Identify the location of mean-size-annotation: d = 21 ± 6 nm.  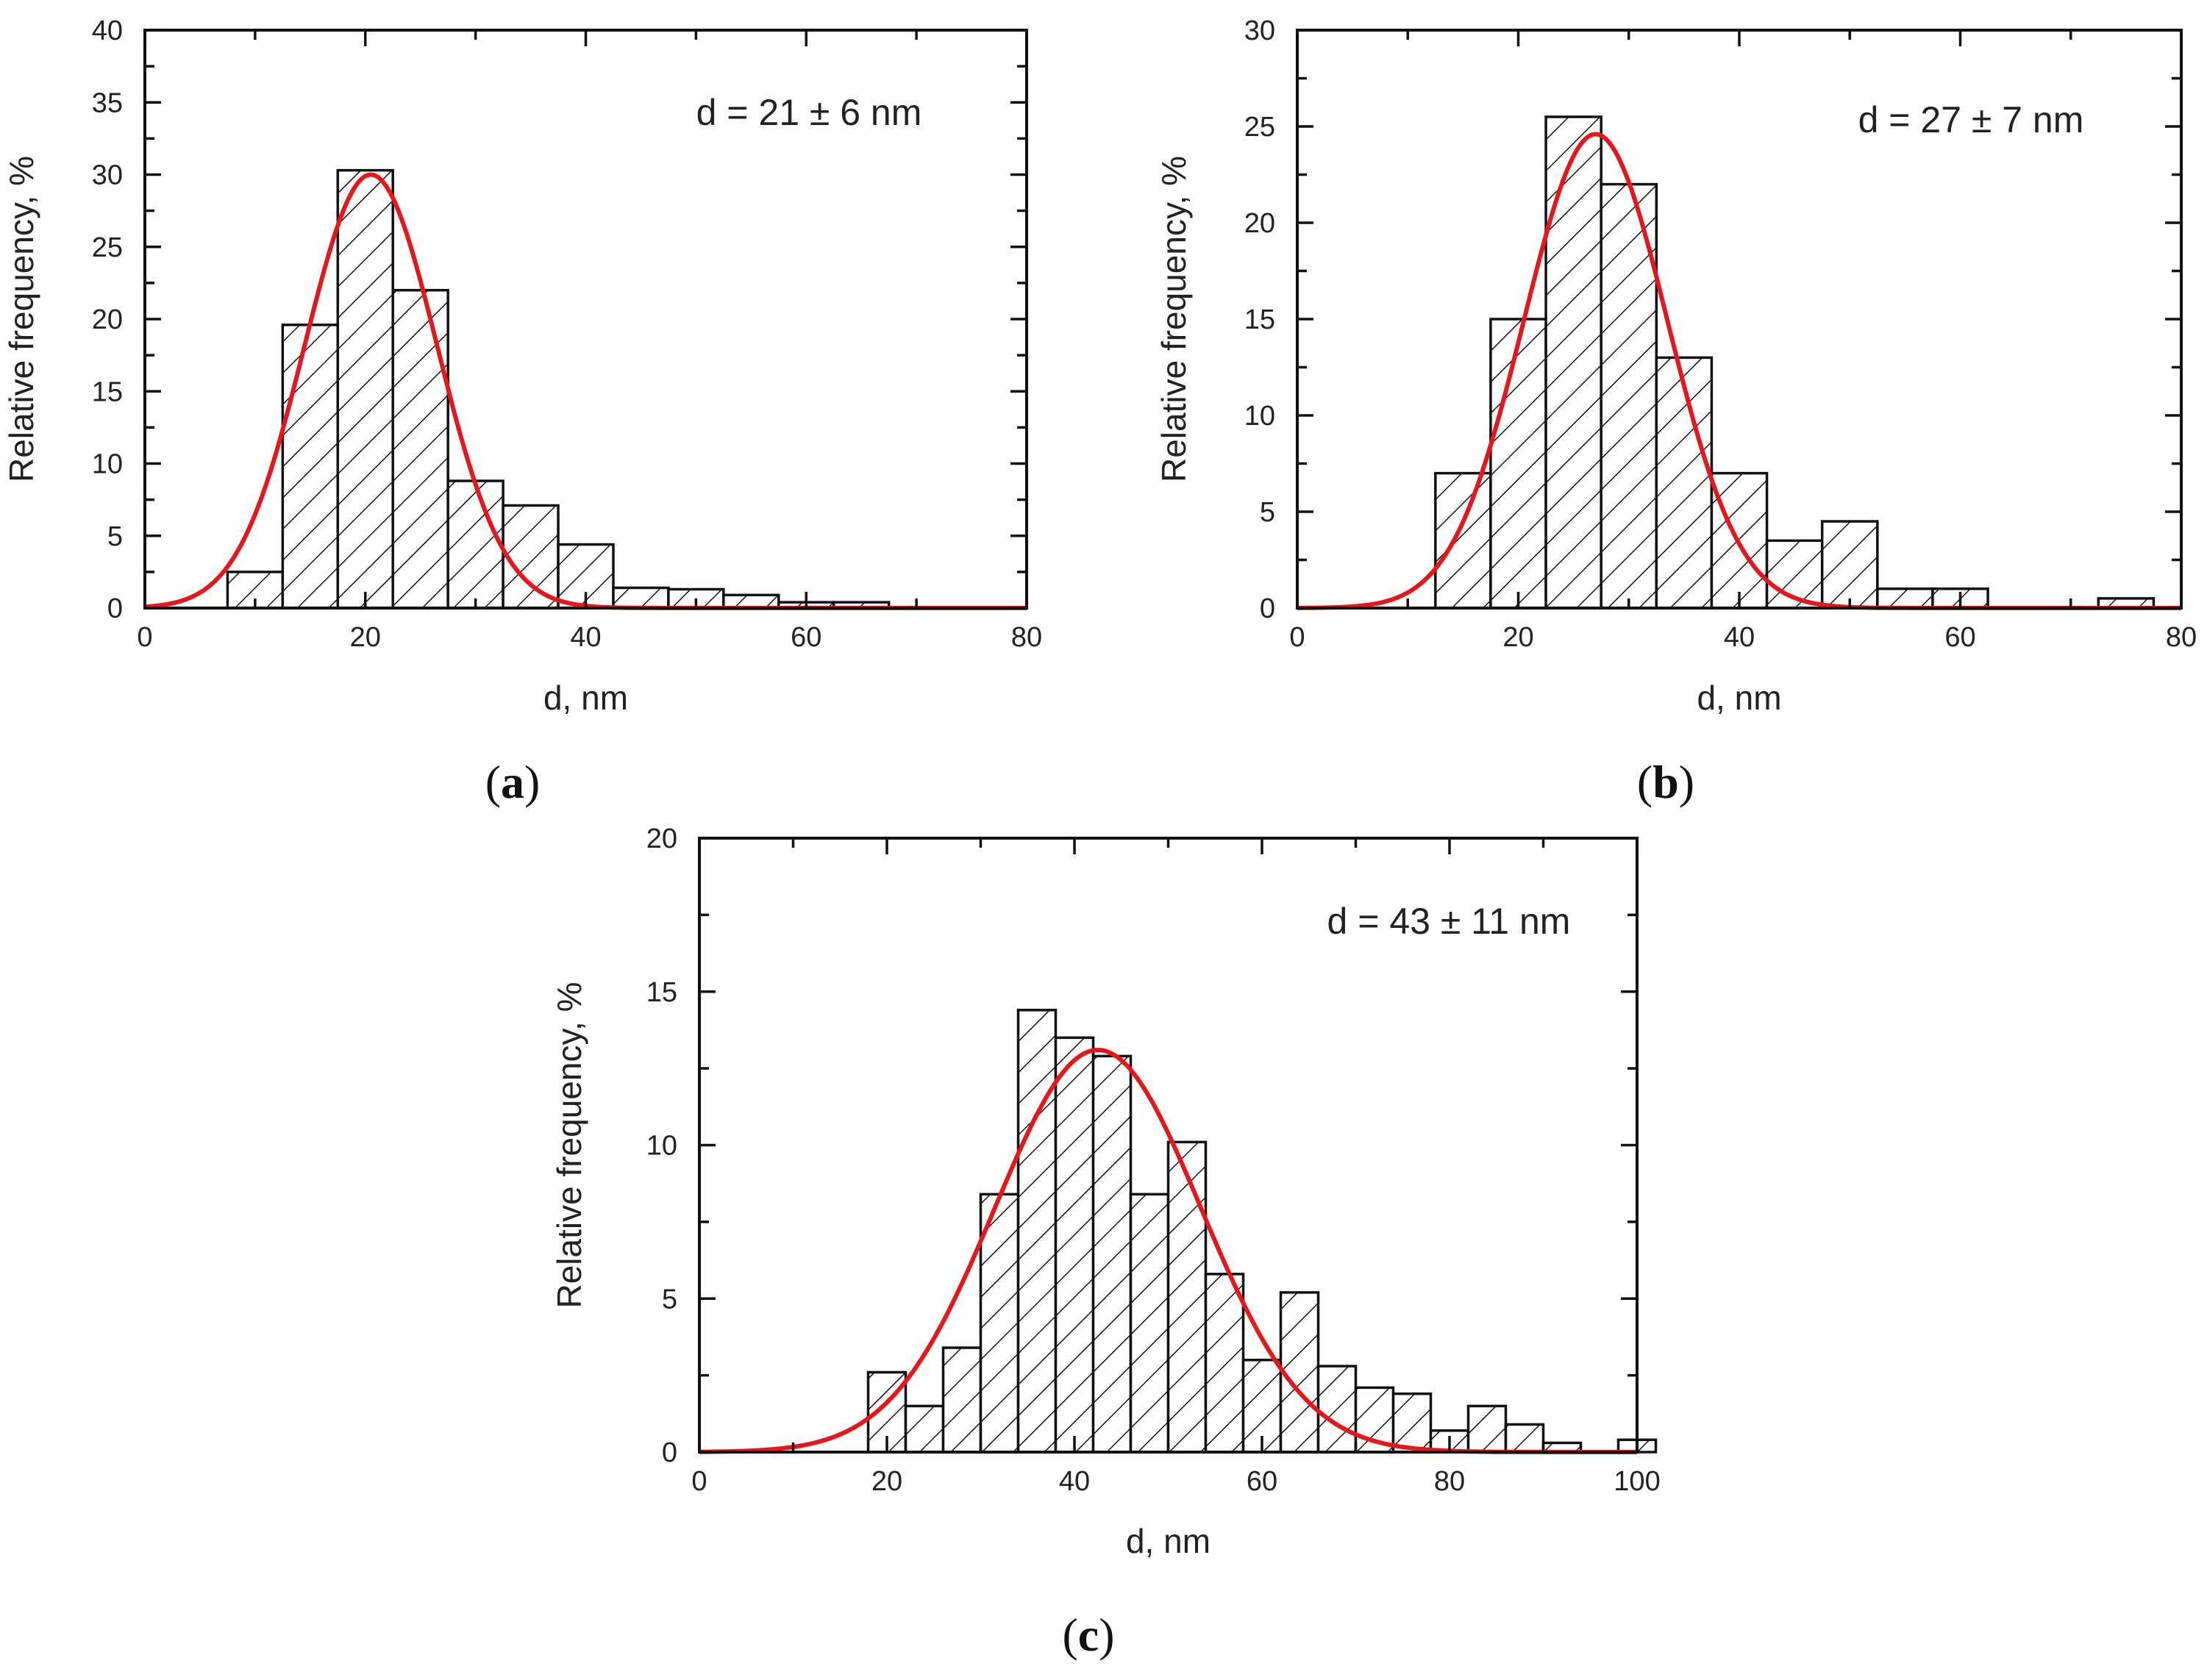
(809, 112).